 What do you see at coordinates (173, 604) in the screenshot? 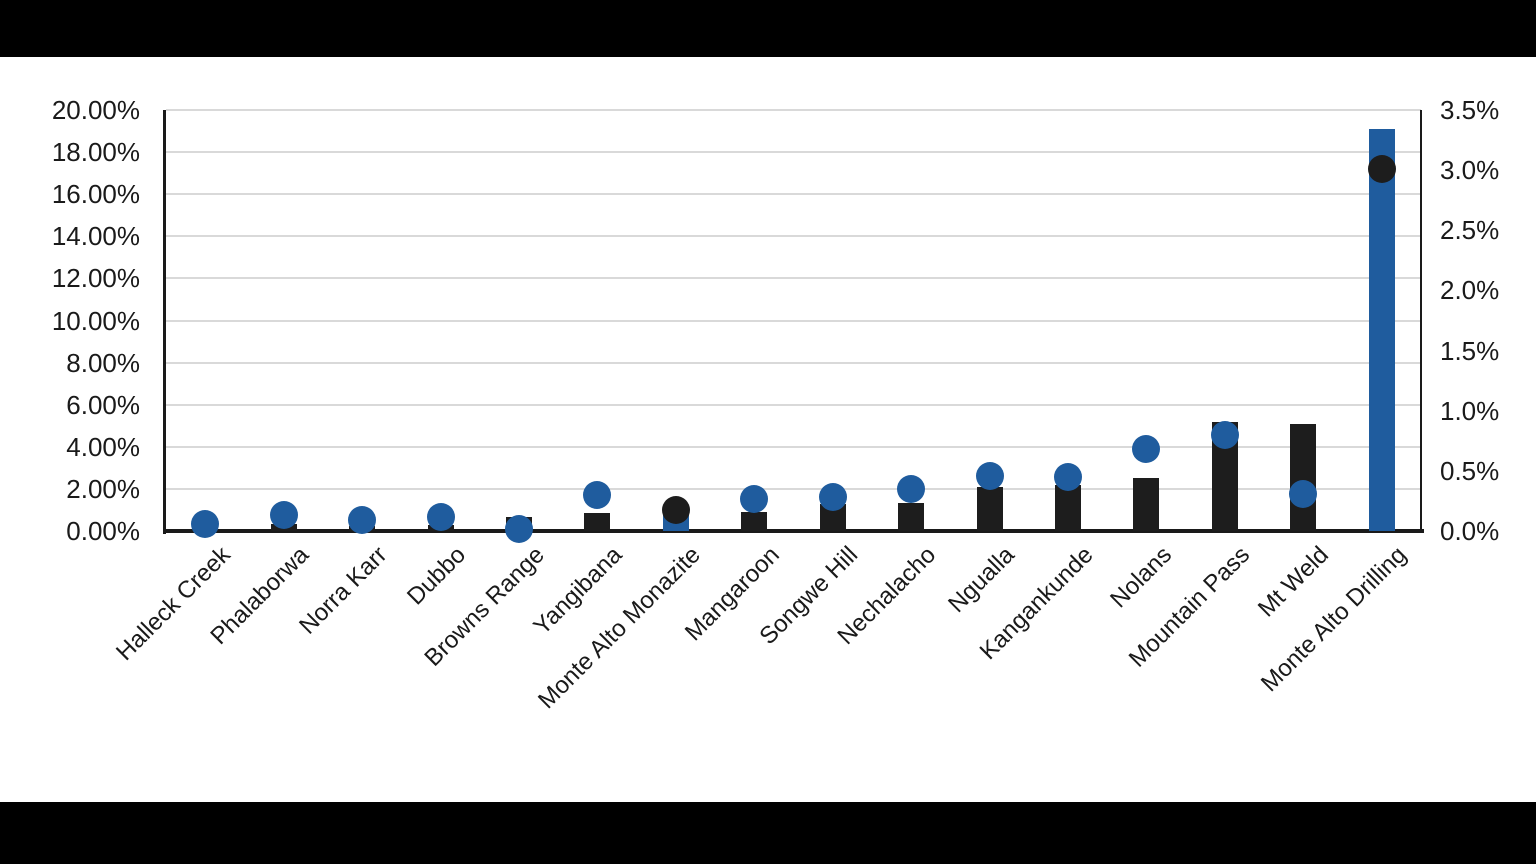
I see `x-axis-category-label: Halleck Creek` at bounding box center [173, 604].